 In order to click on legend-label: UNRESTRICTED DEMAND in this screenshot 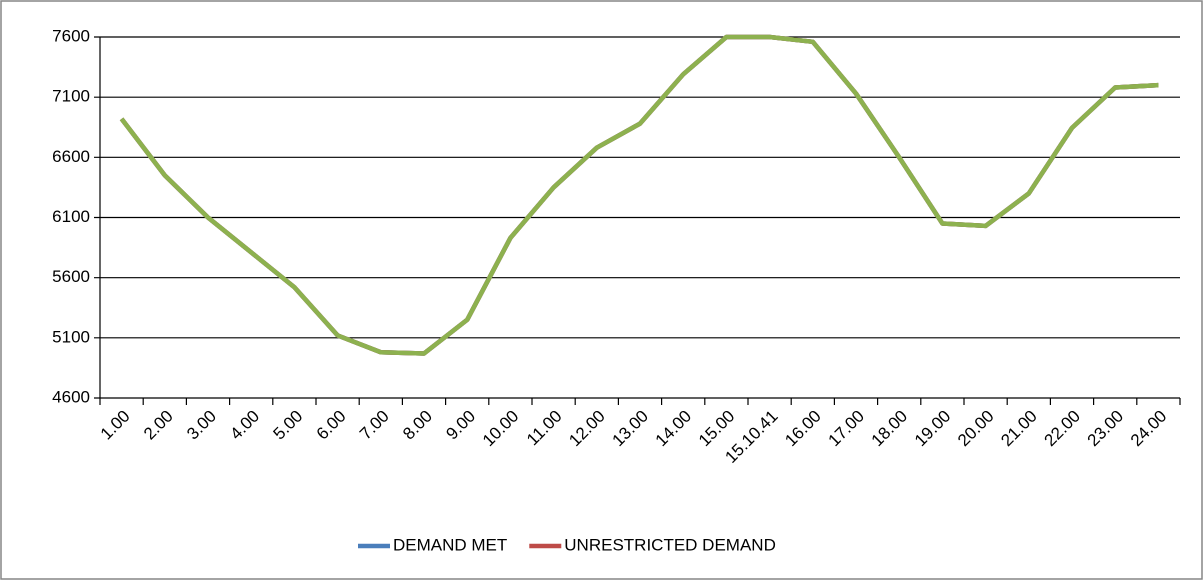, I will do `click(670, 544)`.